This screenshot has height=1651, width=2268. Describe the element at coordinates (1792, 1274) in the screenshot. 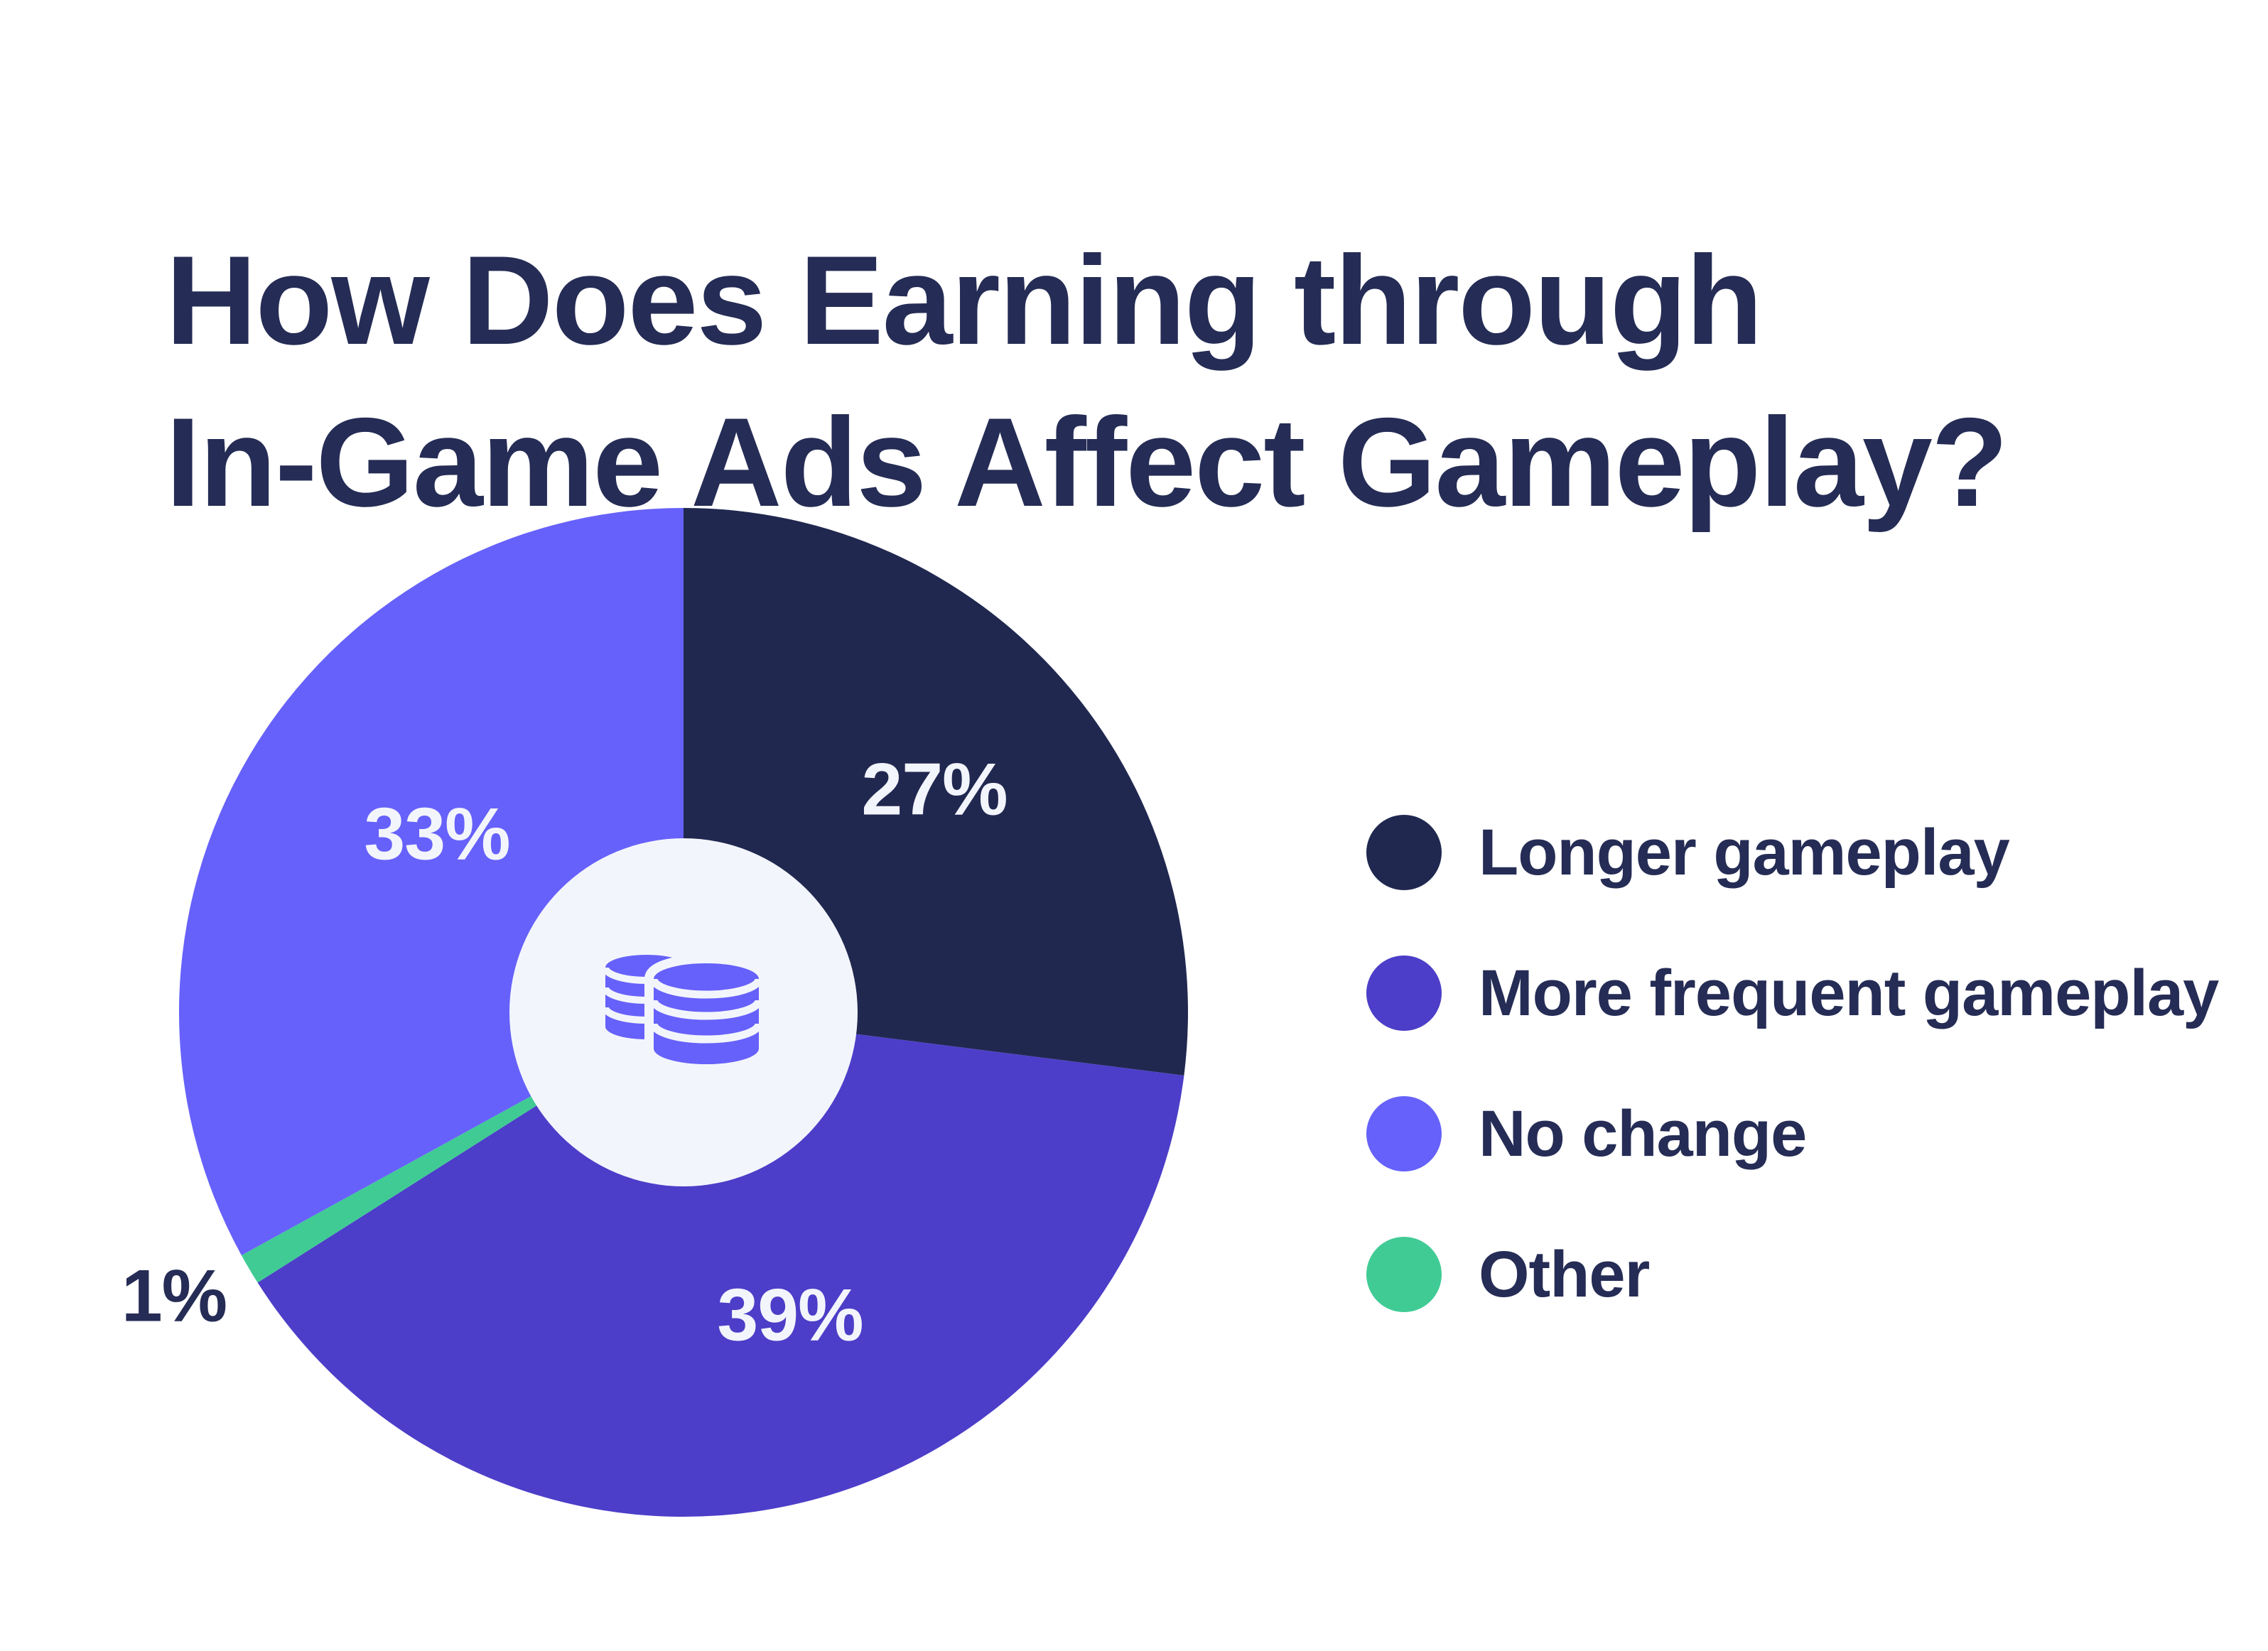

I see `legend-item-other: Other` at that location.